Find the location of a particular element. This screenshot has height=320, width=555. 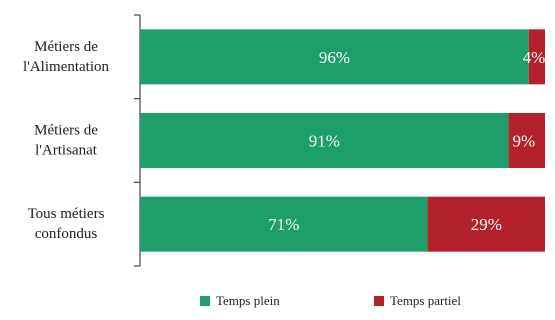

legend: Temps plein Temps partiel is located at coordinates (330, 300).